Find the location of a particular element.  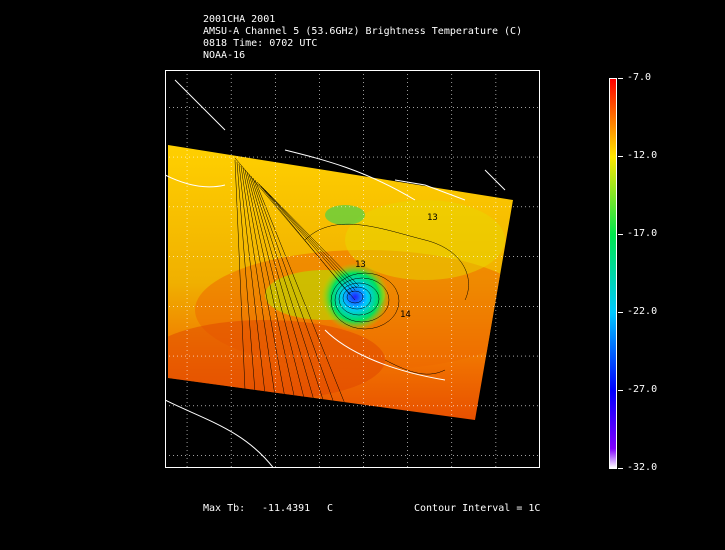

contour-interval: Contour Interval = 1C is located at coordinates (477, 508).